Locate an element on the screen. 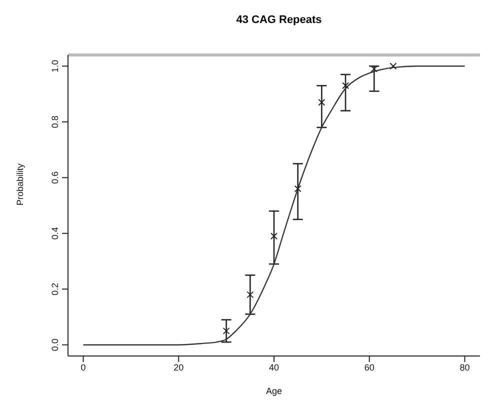 The height and width of the screenshot is (418, 498). x-tick-label: 20 is located at coordinates (179, 367).